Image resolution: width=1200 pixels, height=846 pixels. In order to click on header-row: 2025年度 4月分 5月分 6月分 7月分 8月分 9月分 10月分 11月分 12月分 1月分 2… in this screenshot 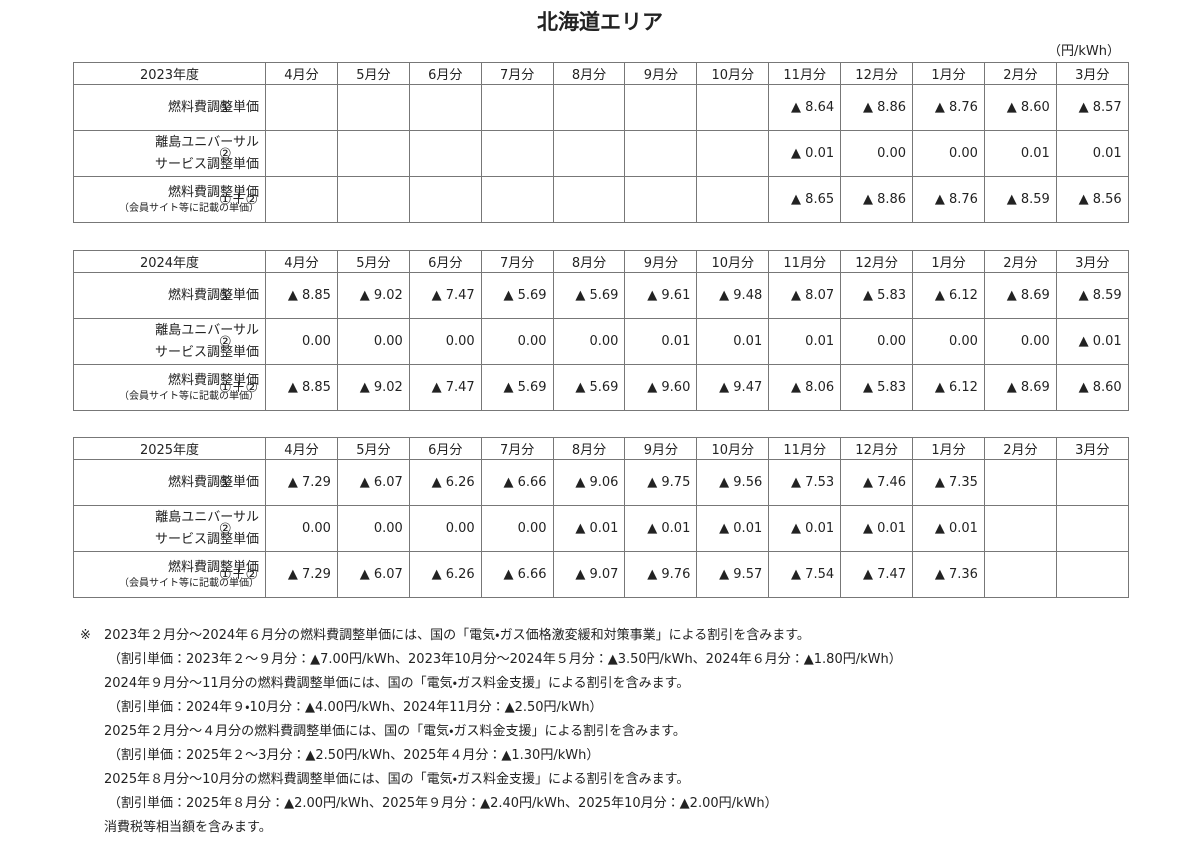, I will do `click(601, 448)`.